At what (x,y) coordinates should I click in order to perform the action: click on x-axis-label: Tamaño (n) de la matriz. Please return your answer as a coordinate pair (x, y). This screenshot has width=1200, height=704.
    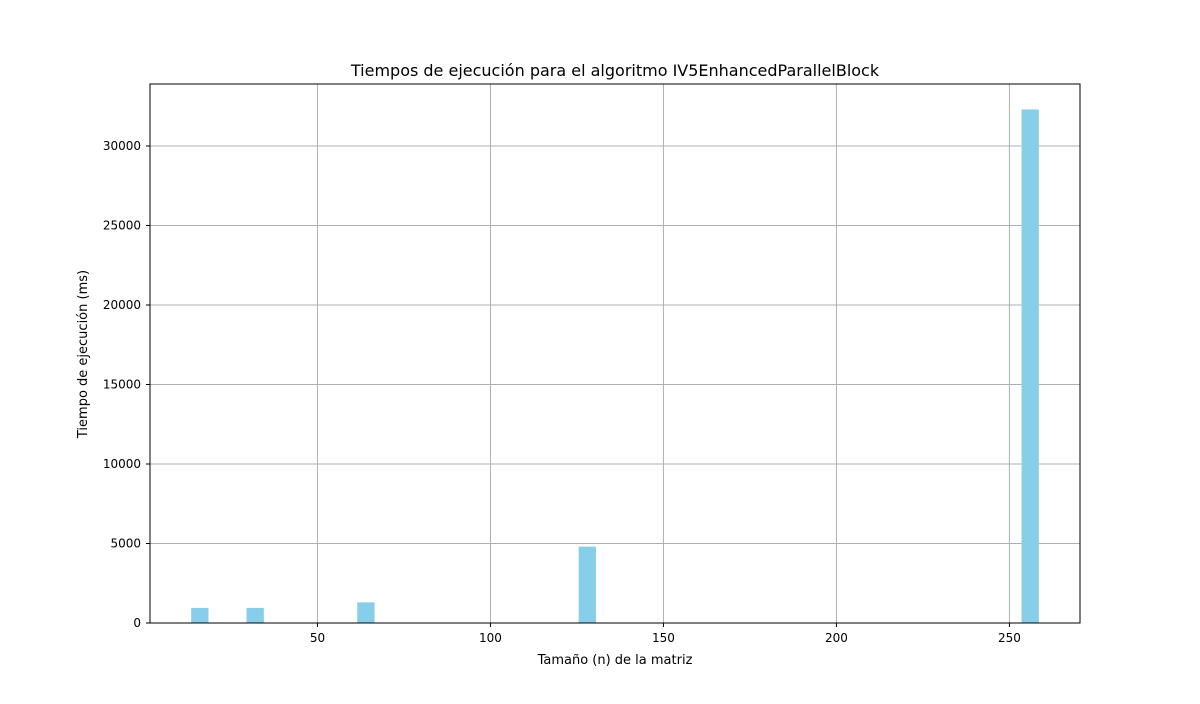
    Looking at the image, I should click on (615, 660).